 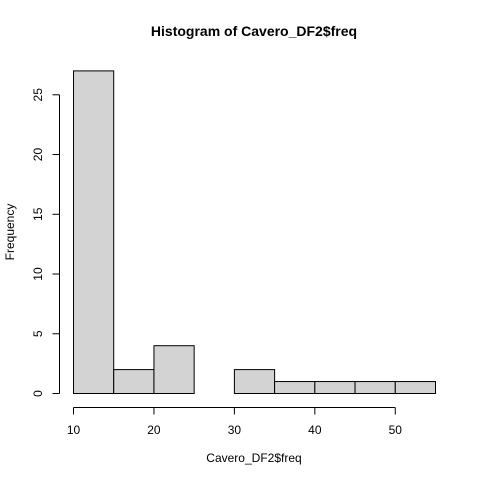 I want to click on x-tick-label-4: 50, so click(x=396, y=430).